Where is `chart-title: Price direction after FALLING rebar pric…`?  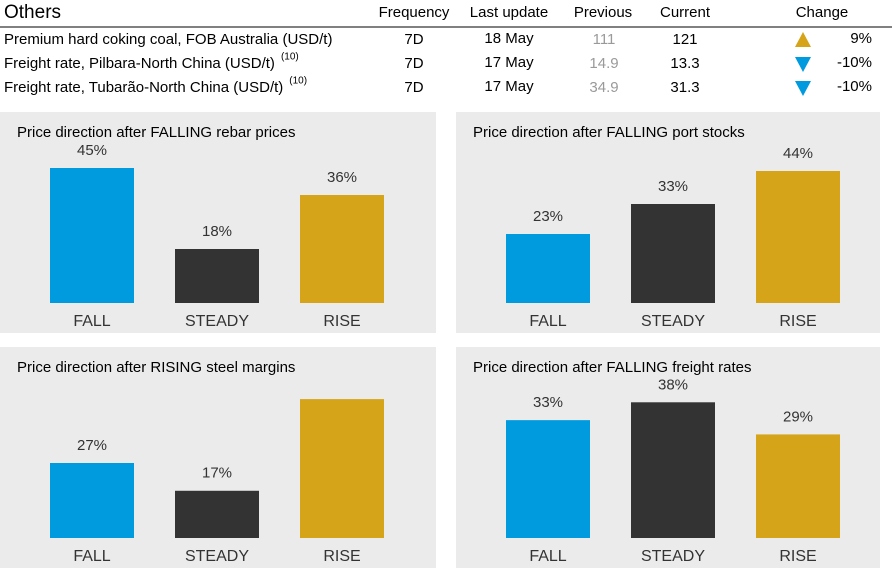 chart-title: Price direction after FALLING rebar pric… is located at coordinates (156, 132).